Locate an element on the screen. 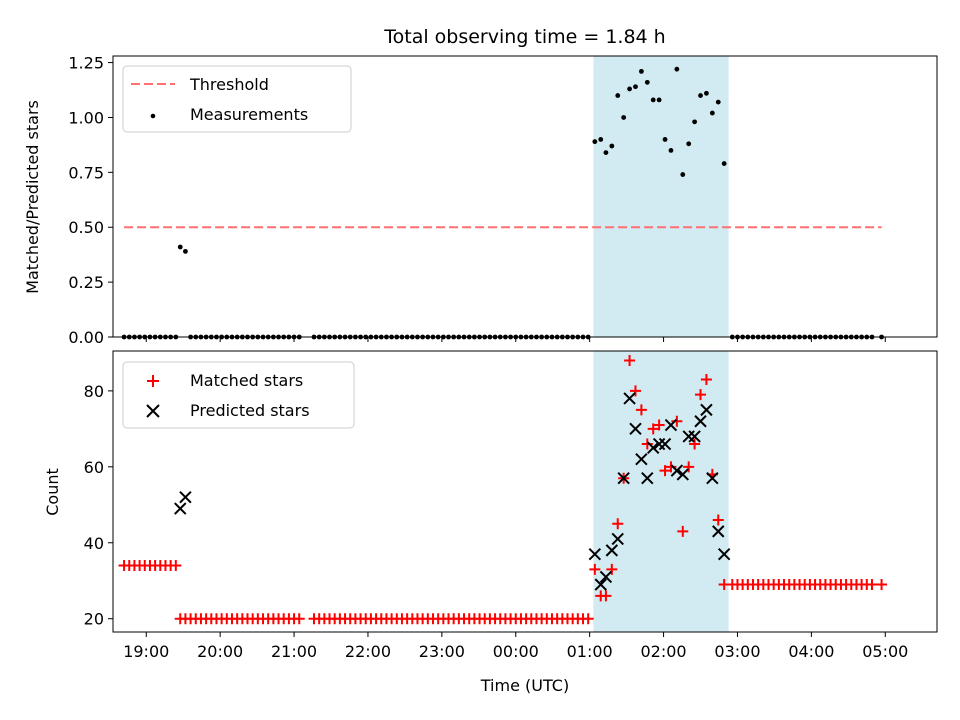  bottom-y-ticks: 20 40 60 80 is located at coordinates (98, 505).